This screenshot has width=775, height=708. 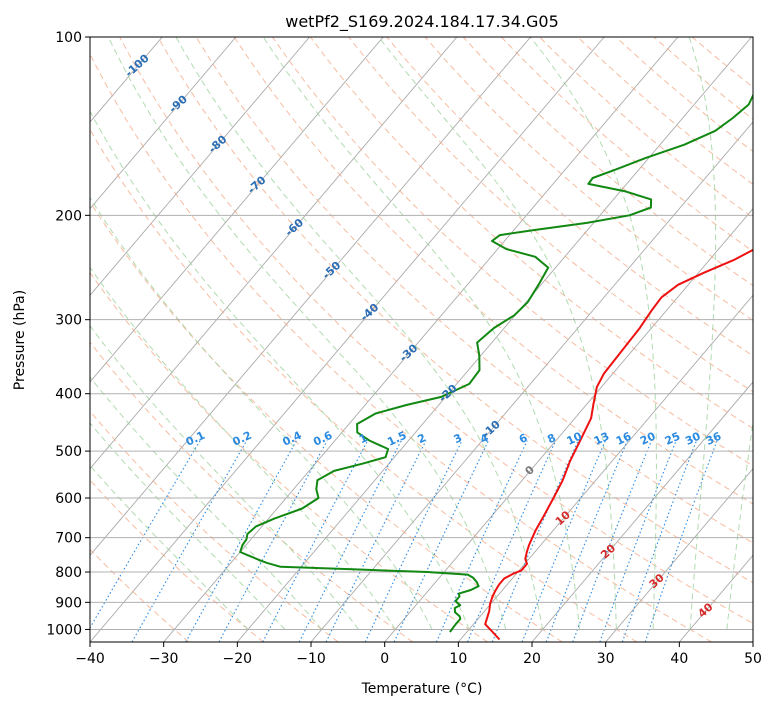 What do you see at coordinates (68, 499) in the screenshot?
I see `y-tick-label: 600` at bounding box center [68, 499].